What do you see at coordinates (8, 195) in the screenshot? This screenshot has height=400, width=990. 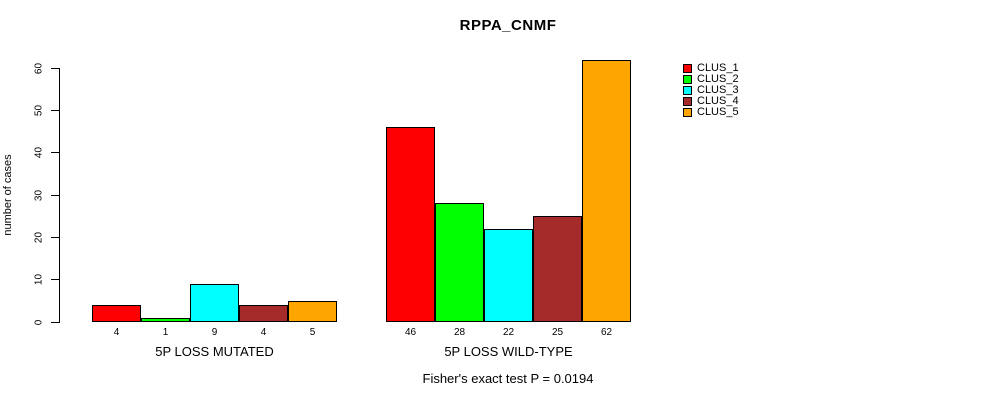 I see `y-axis-label: number of cases` at bounding box center [8, 195].